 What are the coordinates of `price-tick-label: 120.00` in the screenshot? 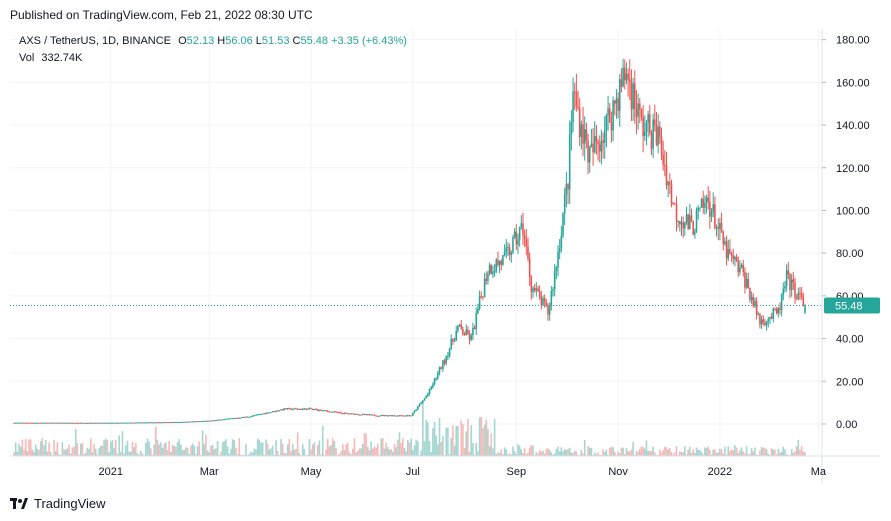 It's located at (853, 169).